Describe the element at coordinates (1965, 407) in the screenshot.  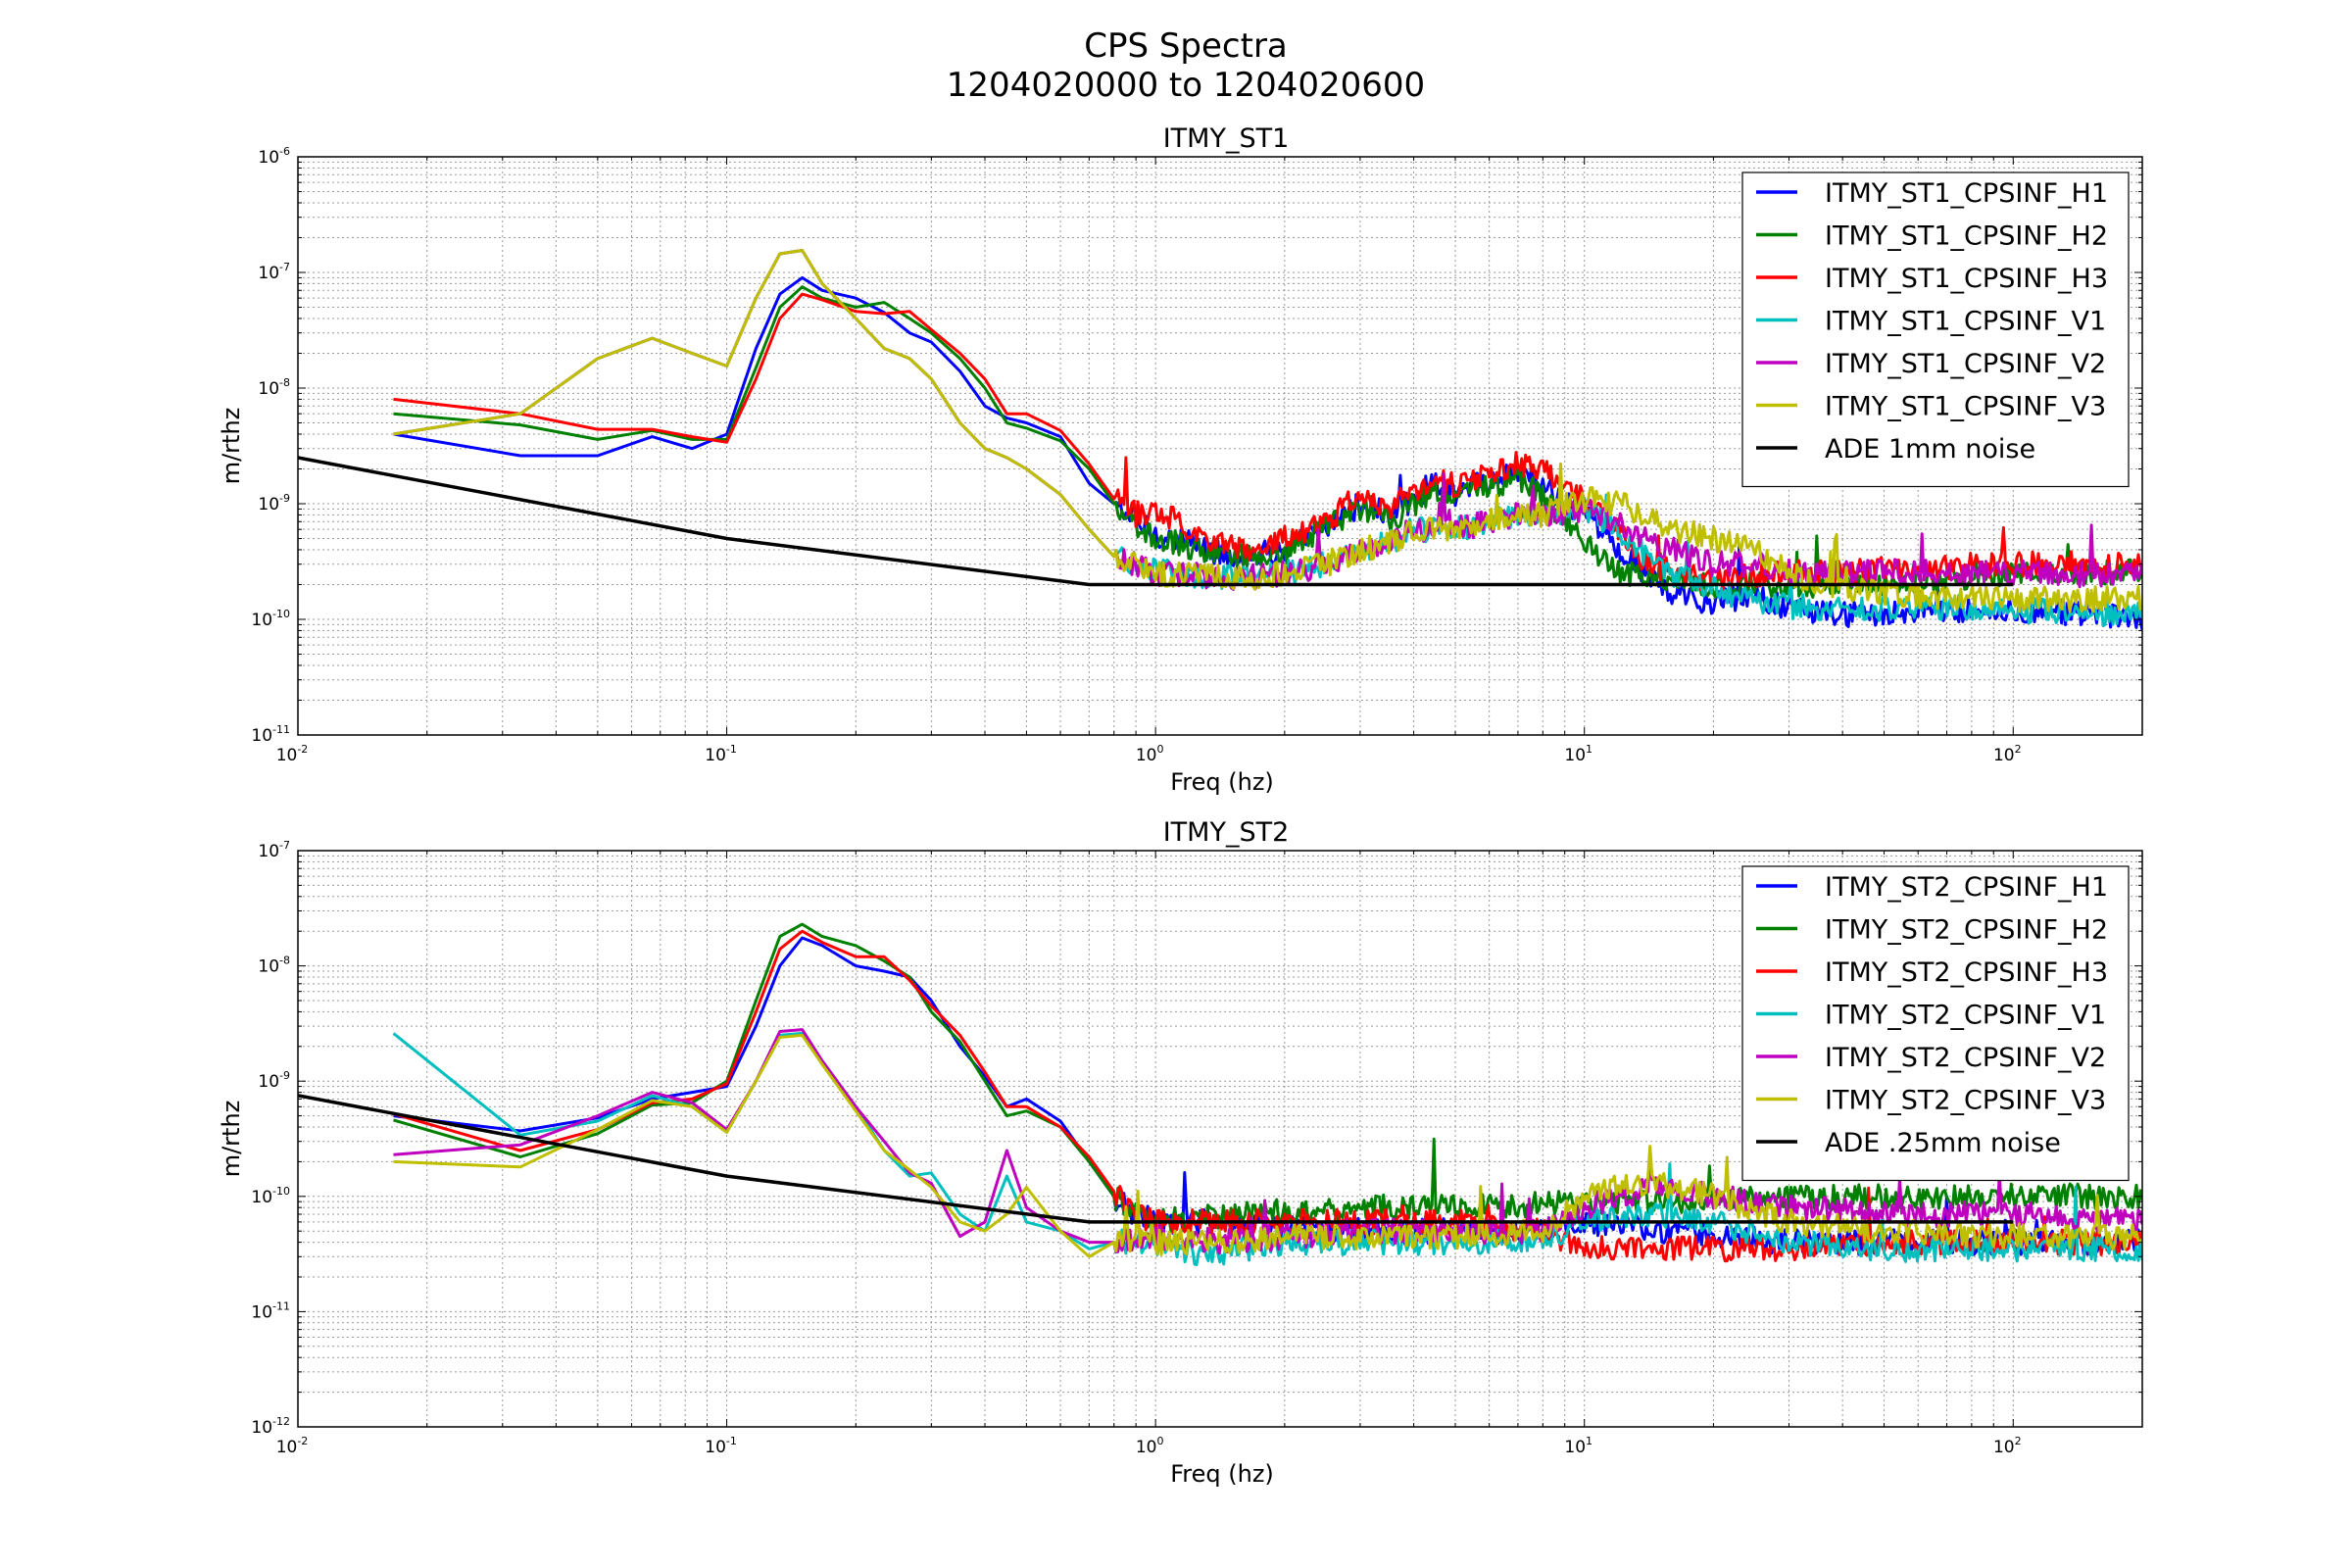
I see `legend-entry: ITMY_ST1_CPSINF_V3` at that location.